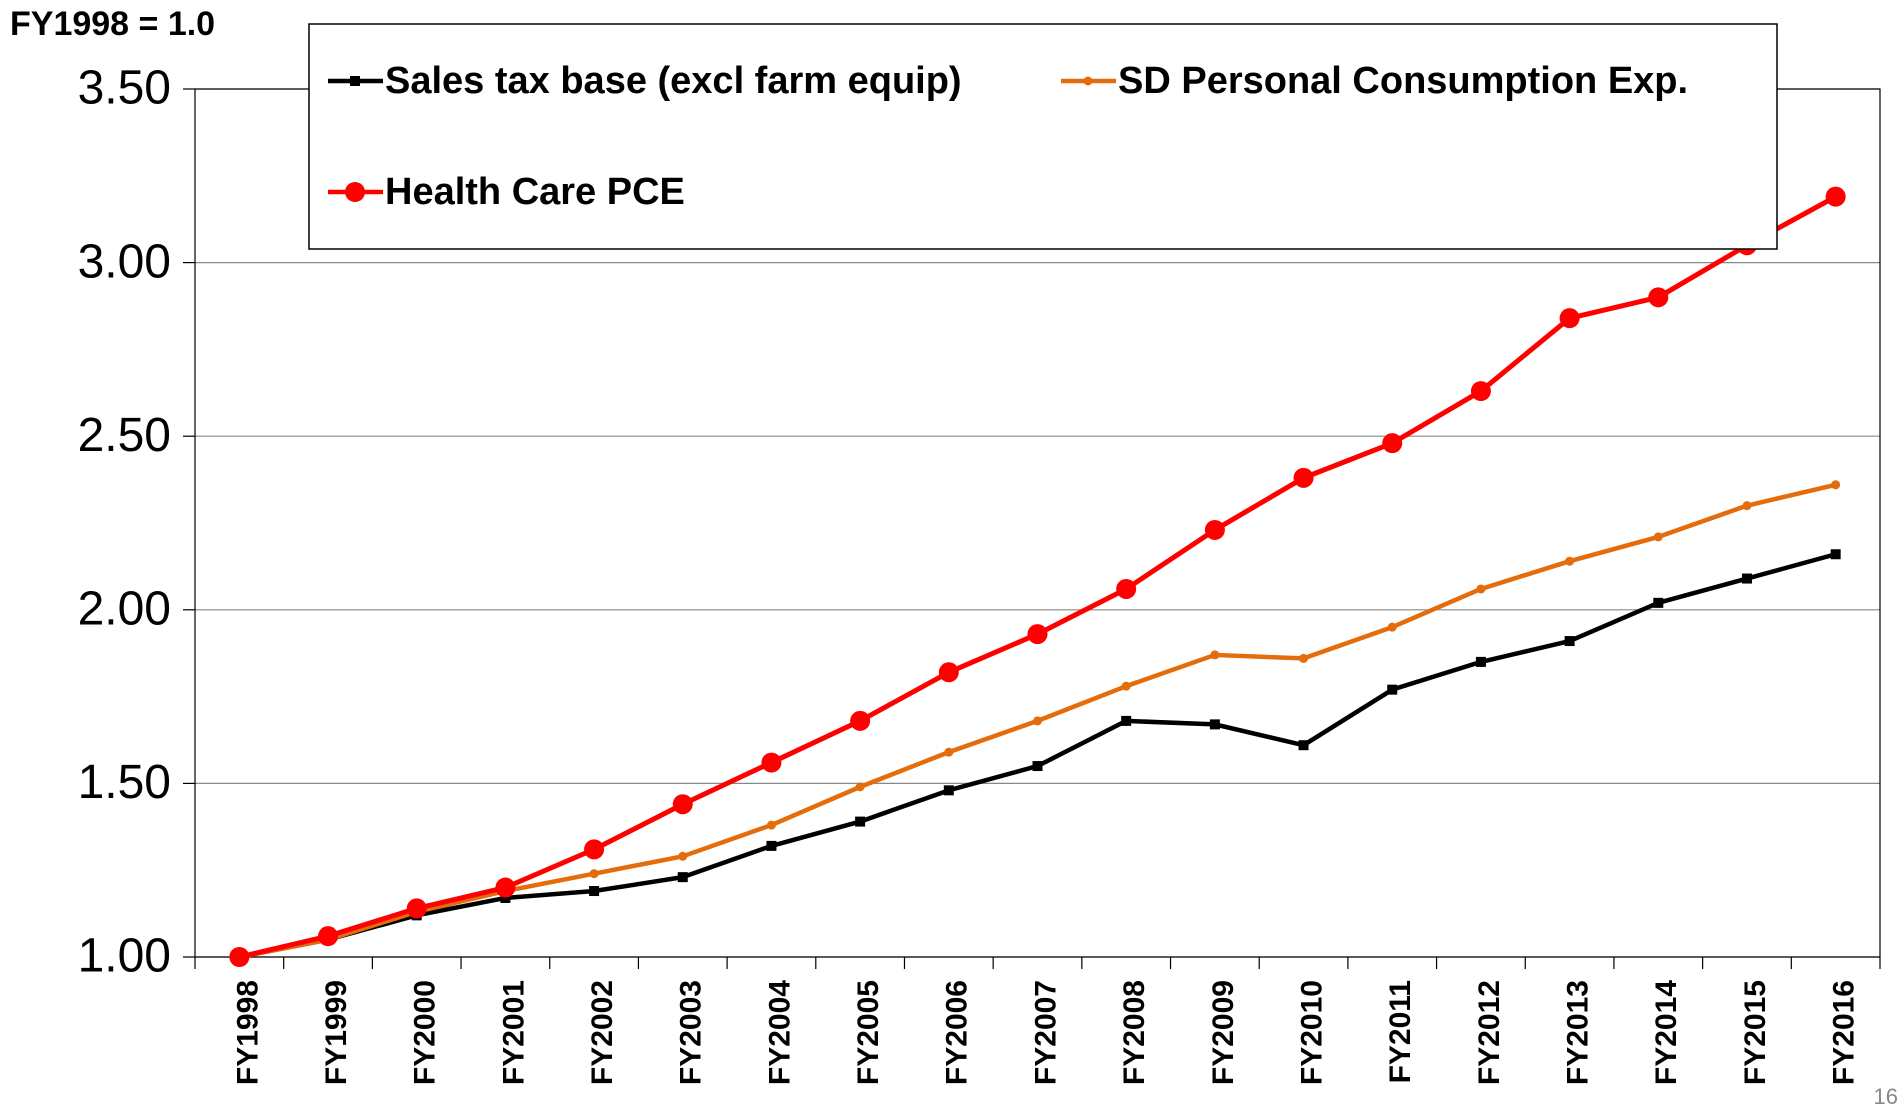 The image size is (1902, 1112). I want to click on y-tick-label: 2.50, so click(124, 435).